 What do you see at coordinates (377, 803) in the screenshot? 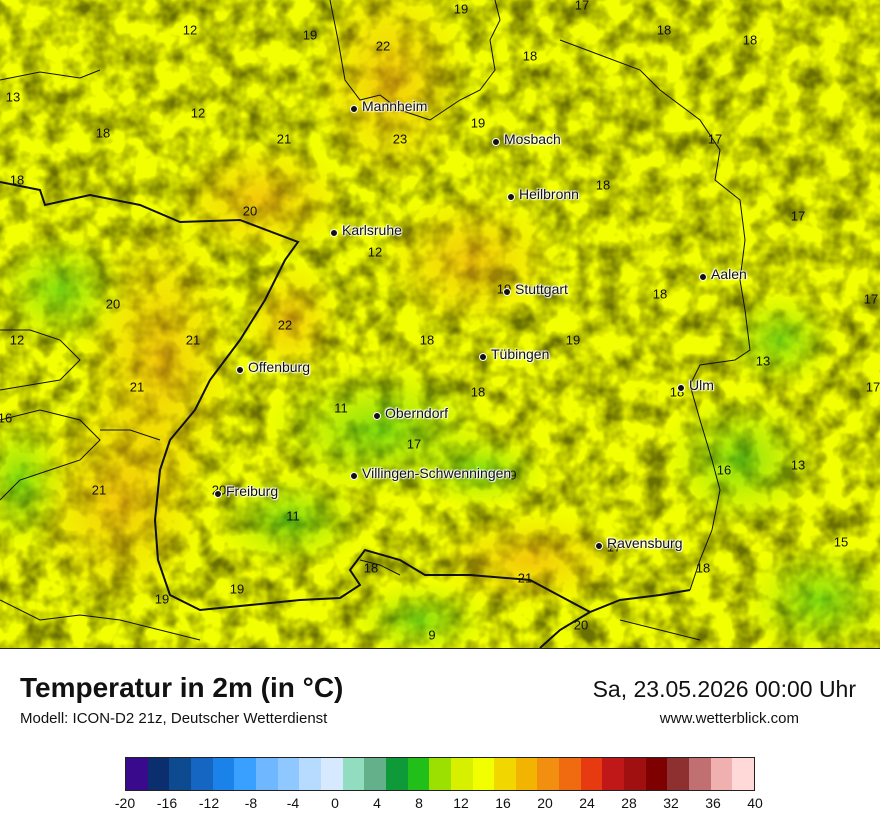
I see `legend-tick-label: 4` at bounding box center [377, 803].